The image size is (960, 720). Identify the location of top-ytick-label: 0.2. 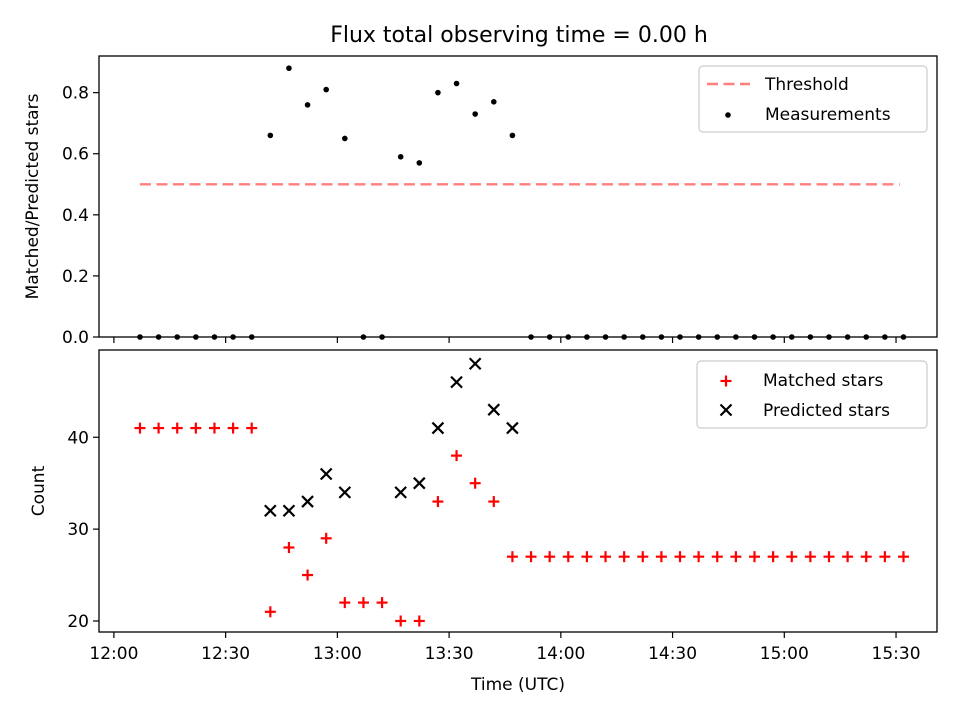
(75, 277).